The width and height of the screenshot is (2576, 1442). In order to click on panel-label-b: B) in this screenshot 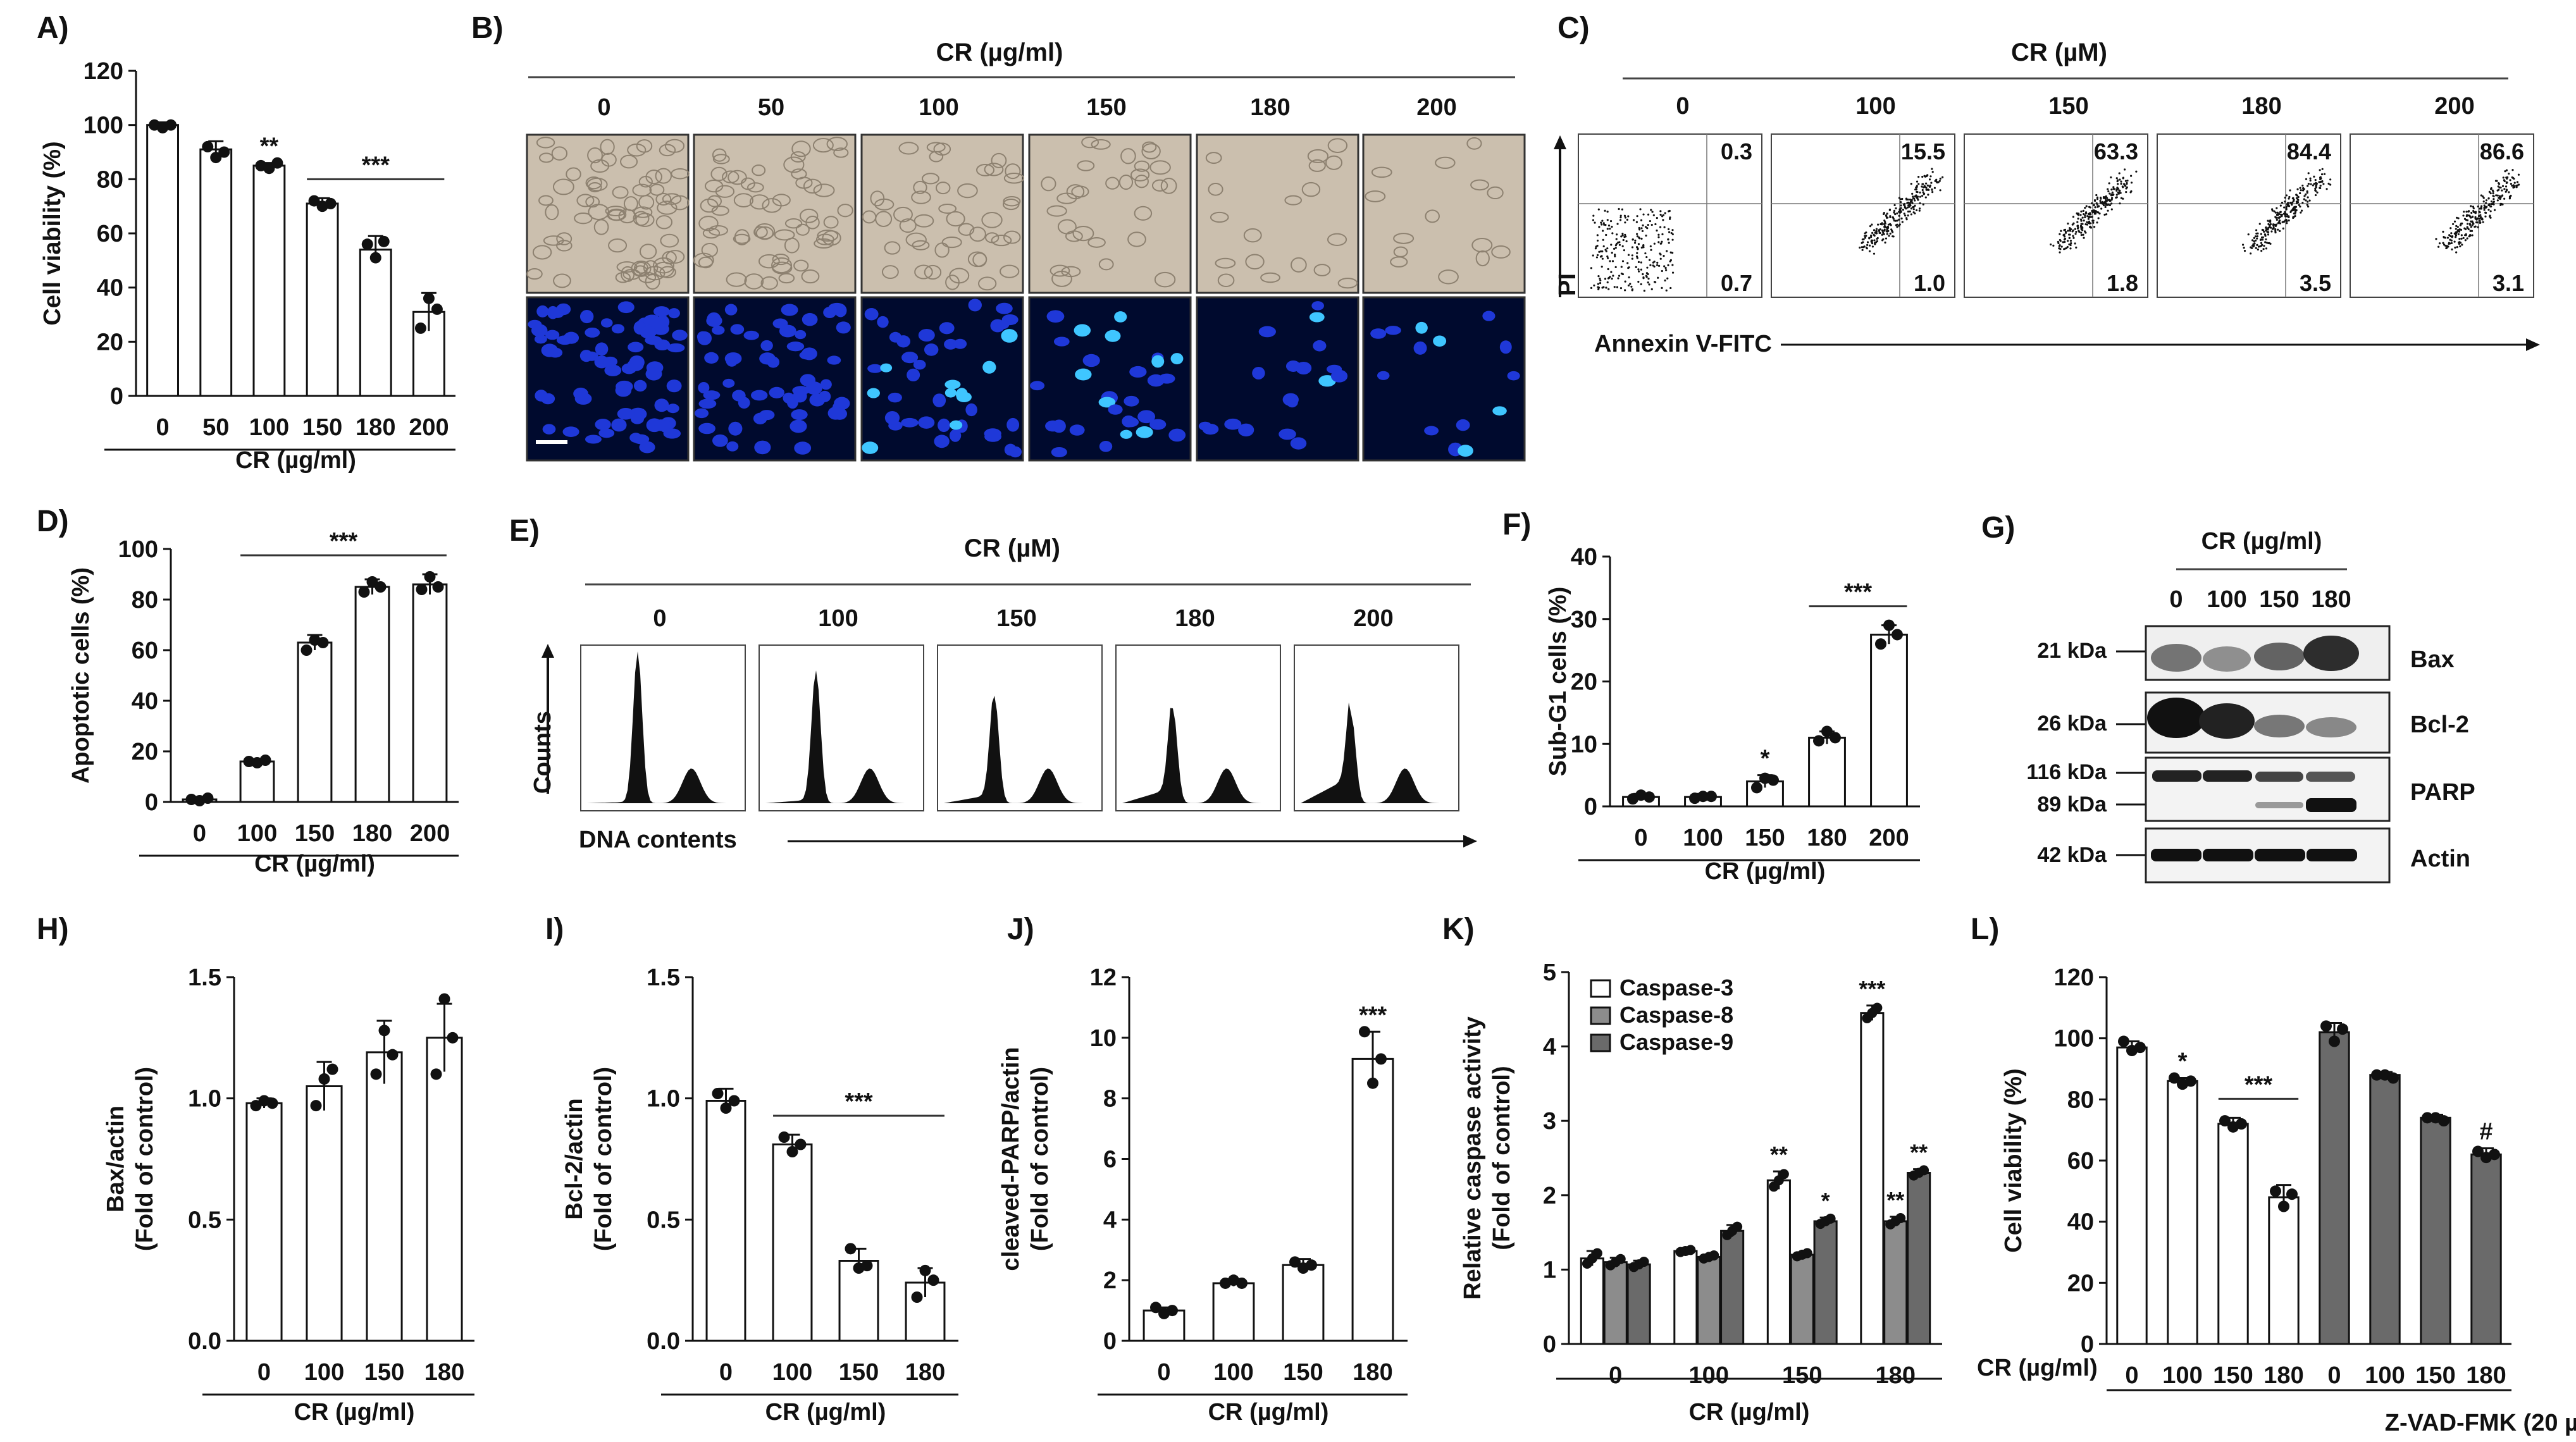, I will do `click(488, 28)`.